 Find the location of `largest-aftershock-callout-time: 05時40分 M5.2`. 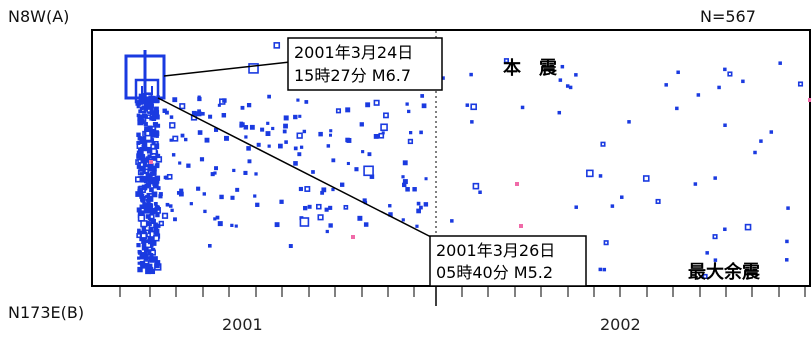

largest-aftershock-callout-time: 05時40分 M5.2 is located at coordinates (494, 272).